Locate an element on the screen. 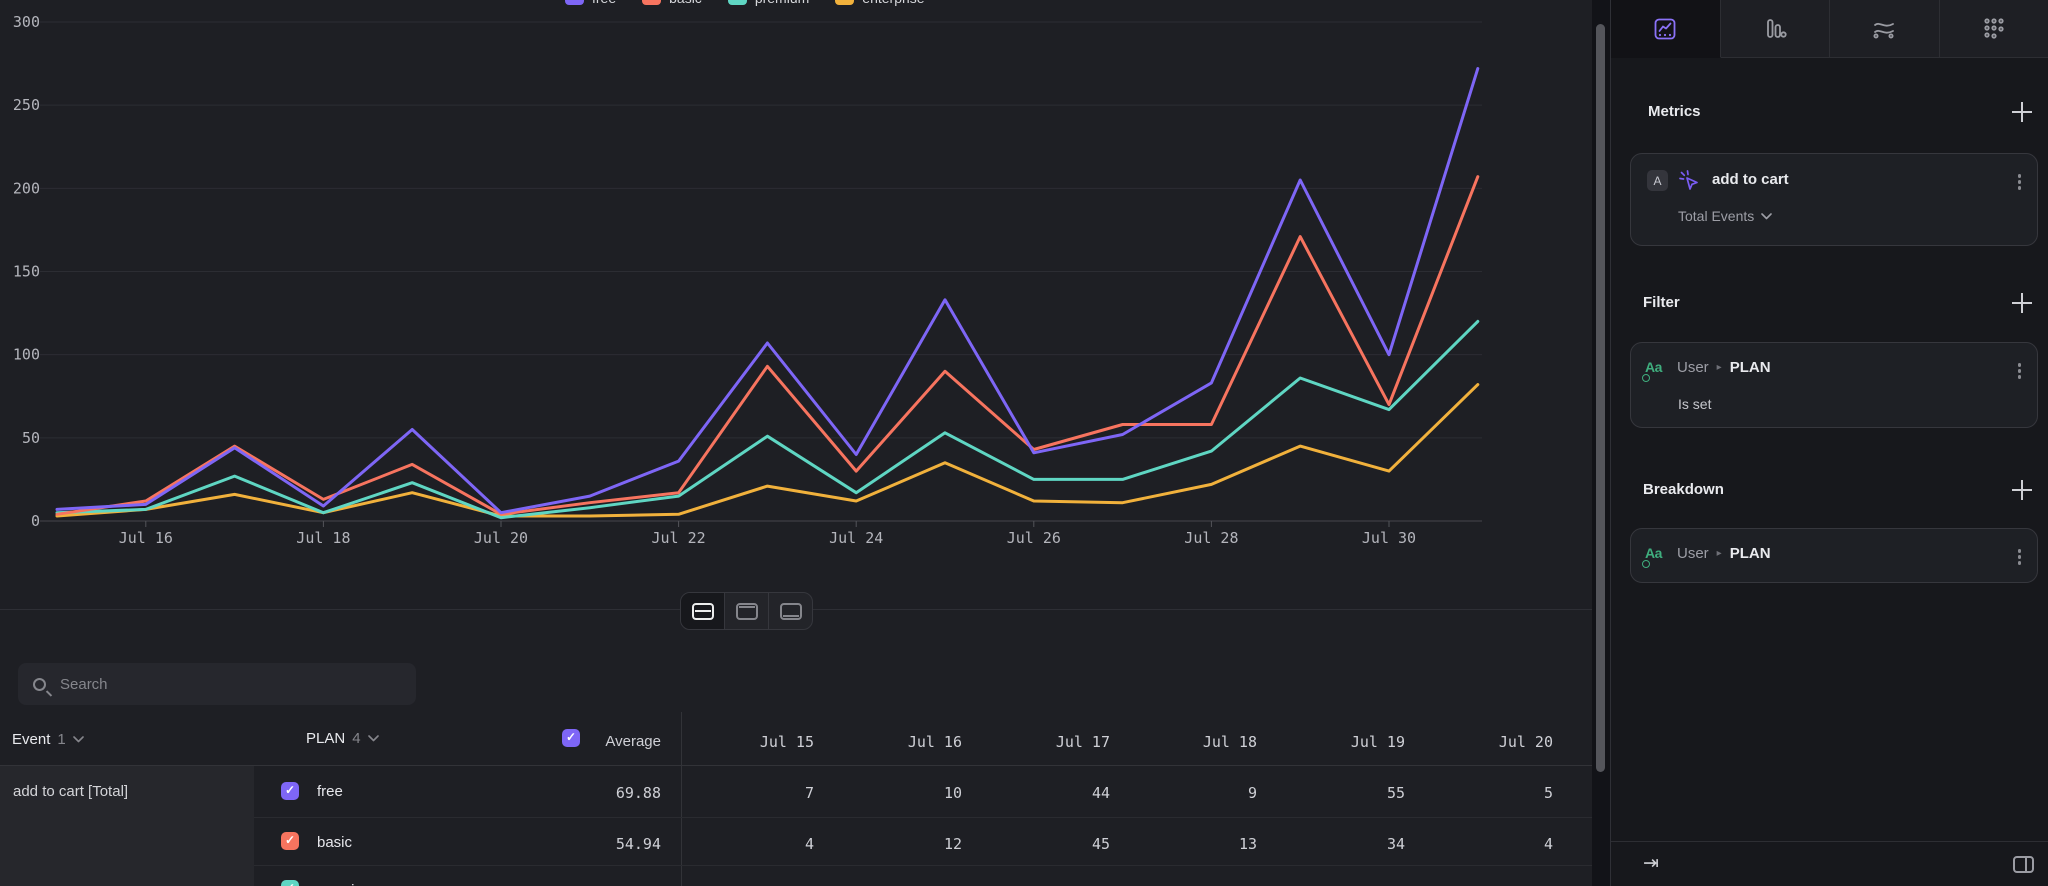 This screenshot has width=2048, height=886. search-input is located at coordinates (220, 684).